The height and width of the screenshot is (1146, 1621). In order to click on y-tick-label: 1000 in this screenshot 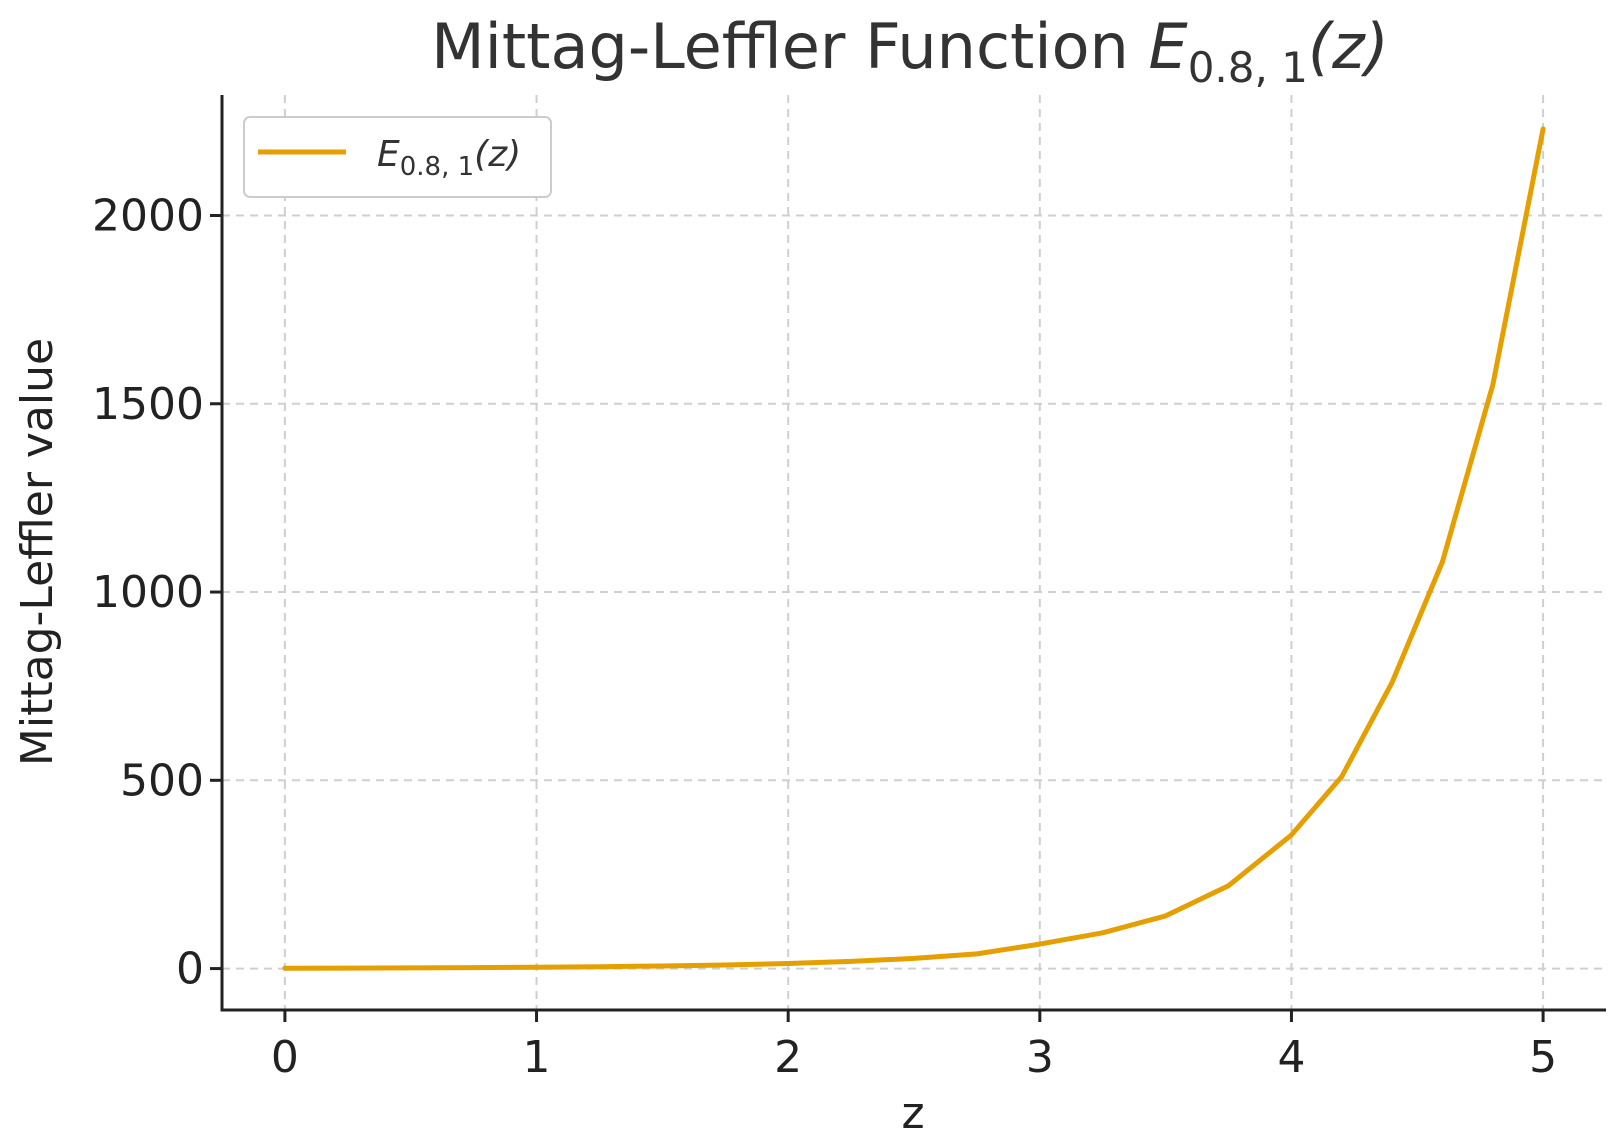, I will do `click(148, 592)`.